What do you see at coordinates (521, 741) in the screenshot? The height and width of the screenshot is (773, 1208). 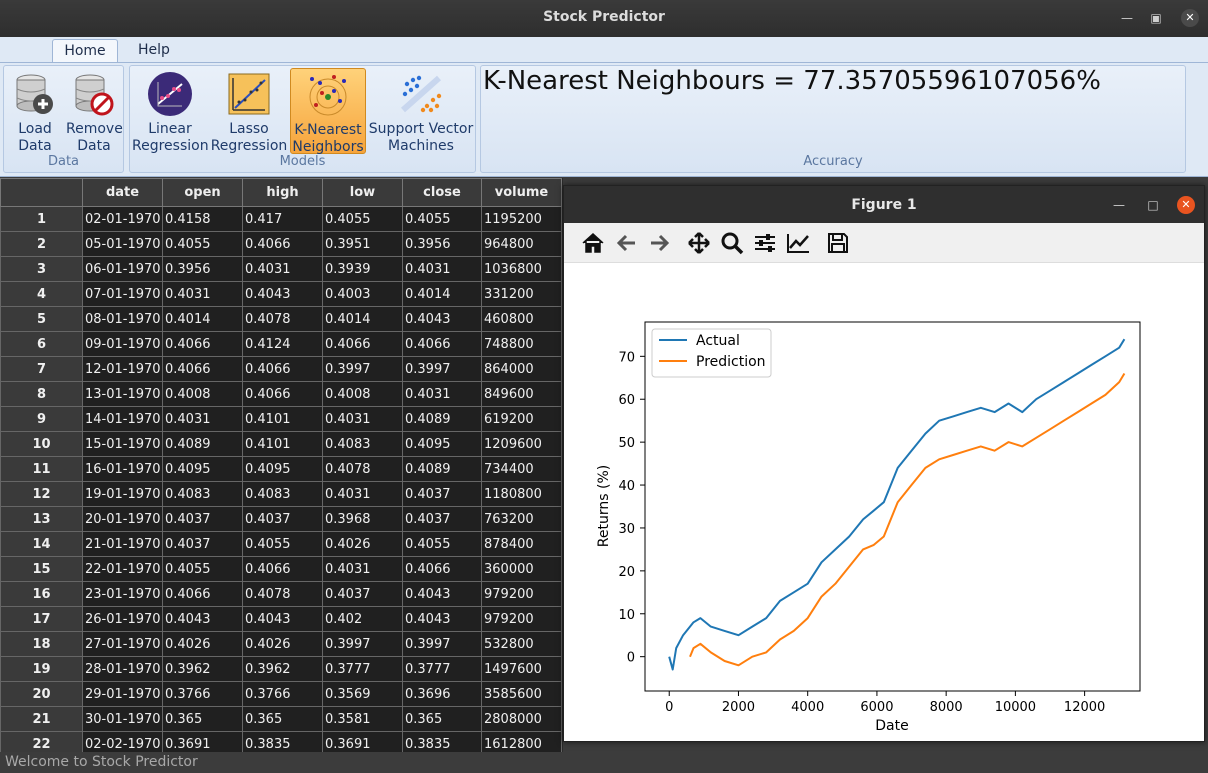 I see `table-cell: 1612800` at bounding box center [521, 741].